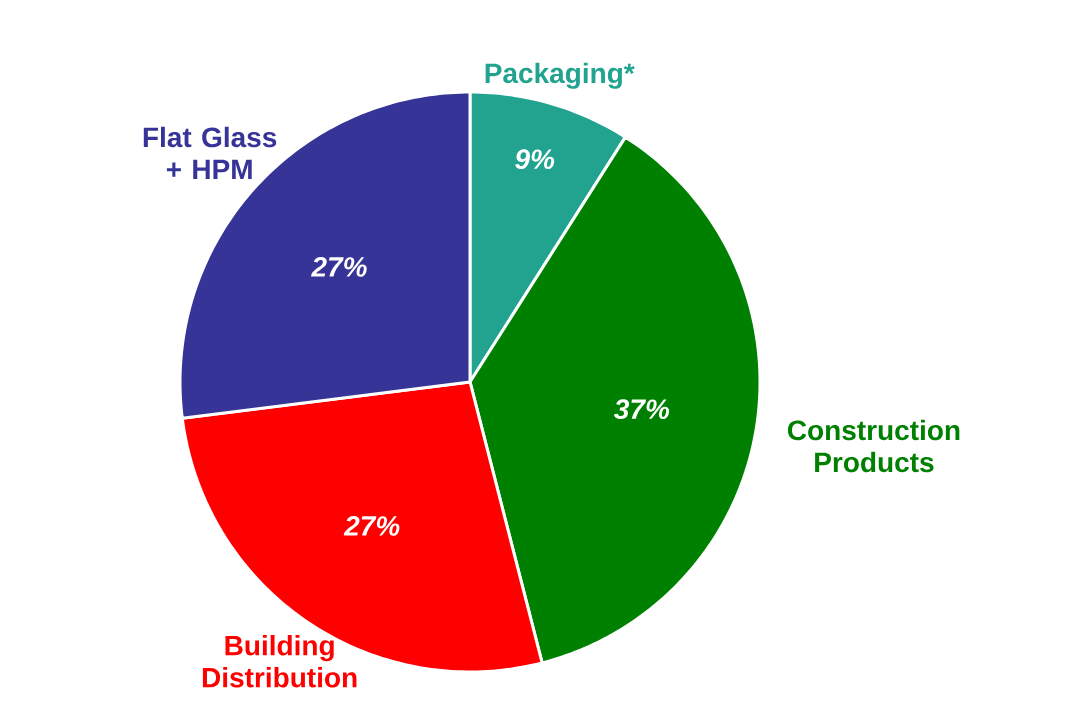  I want to click on slice-label: Building Distribution, so click(279, 661).